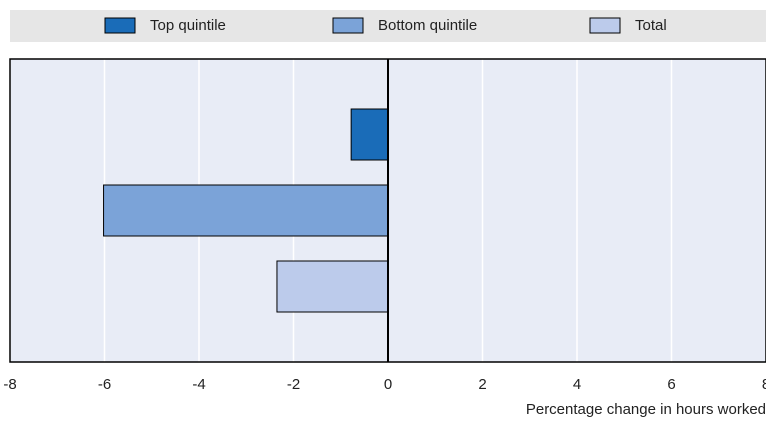 Image resolution: width=766 pixels, height=425 pixels. I want to click on legend-label: Bottom quintile, so click(427, 25).